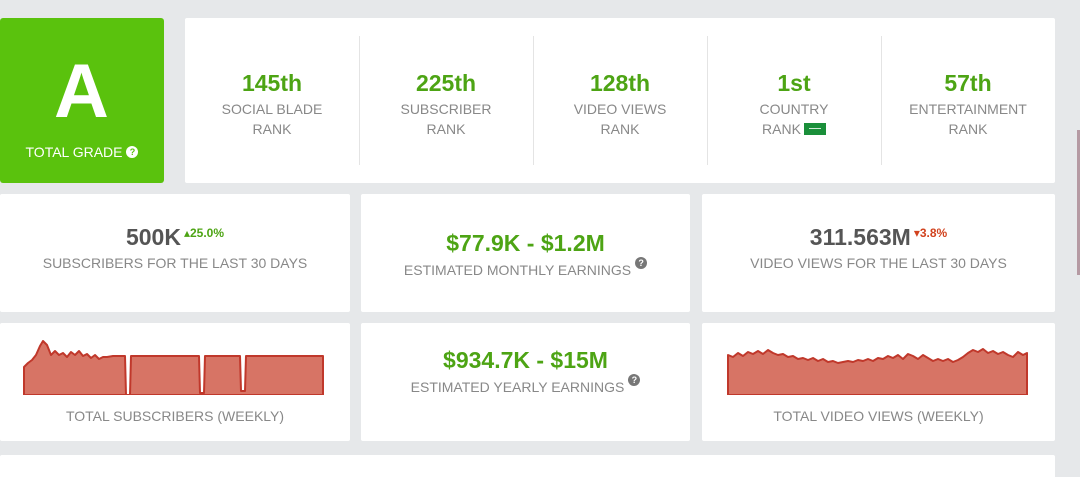  Describe the element at coordinates (968, 109) in the screenshot. I see `rank-label: ENTERTAINMENT` at that location.